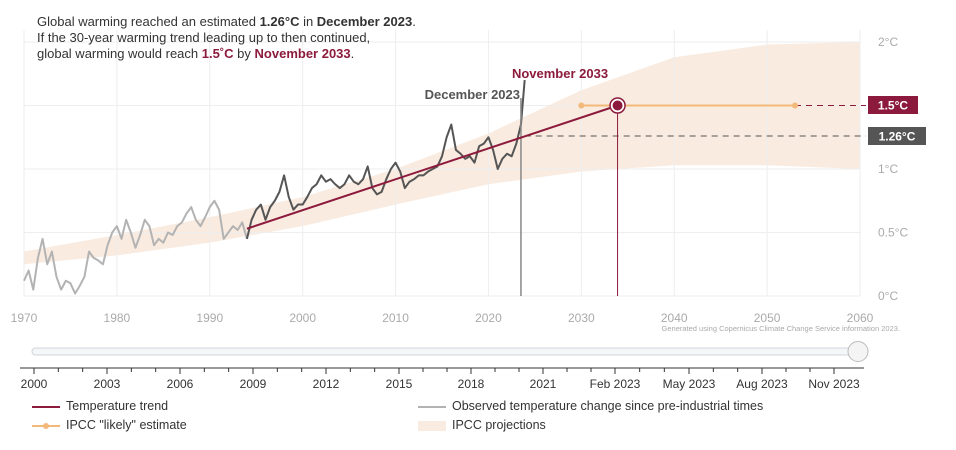 Image resolution: width=956 pixels, height=450 pixels. What do you see at coordinates (209, 318) in the screenshot?
I see `x-tick-label: 1990` at bounding box center [209, 318].